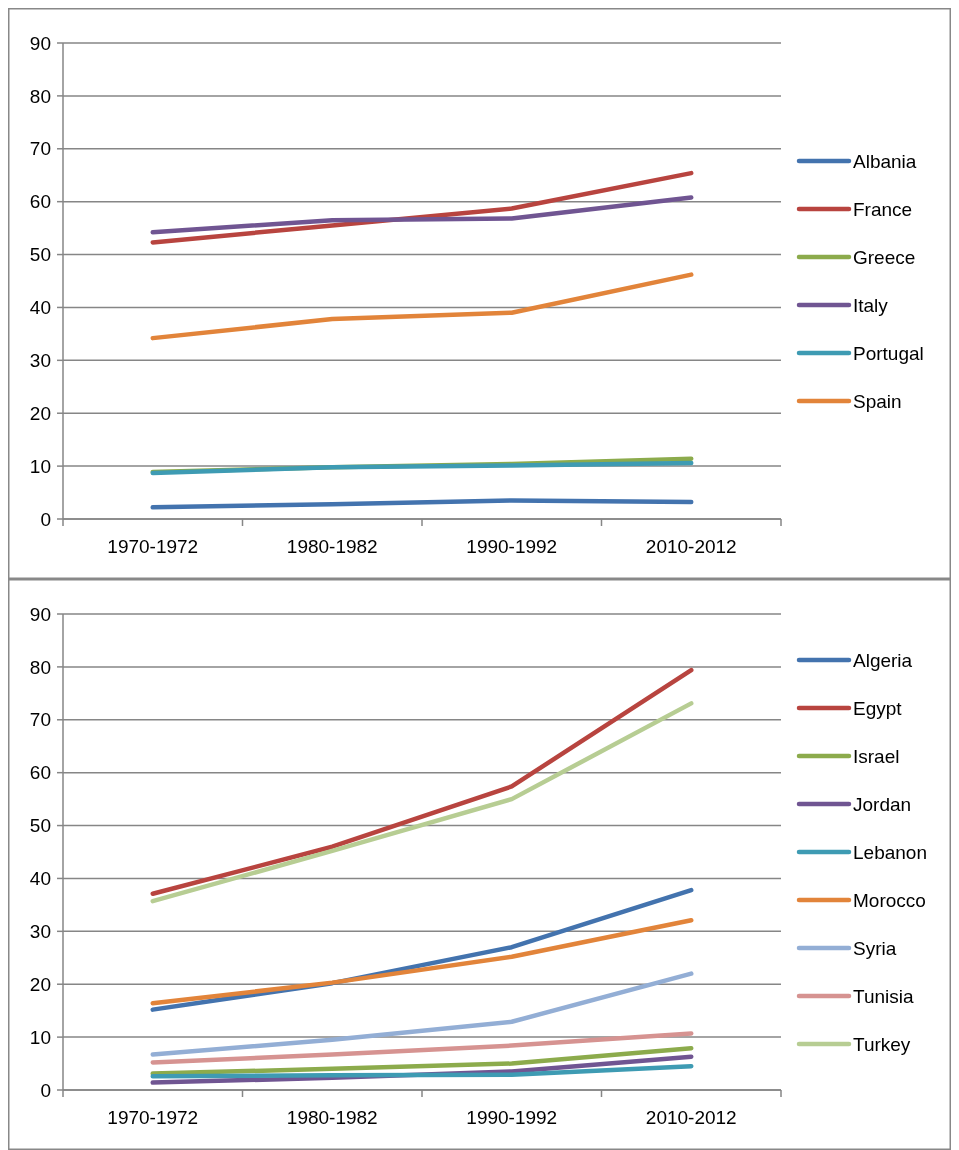 The image size is (959, 1150). What do you see at coordinates (885, 161) in the screenshot?
I see `legend-label: Albania` at bounding box center [885, 161].